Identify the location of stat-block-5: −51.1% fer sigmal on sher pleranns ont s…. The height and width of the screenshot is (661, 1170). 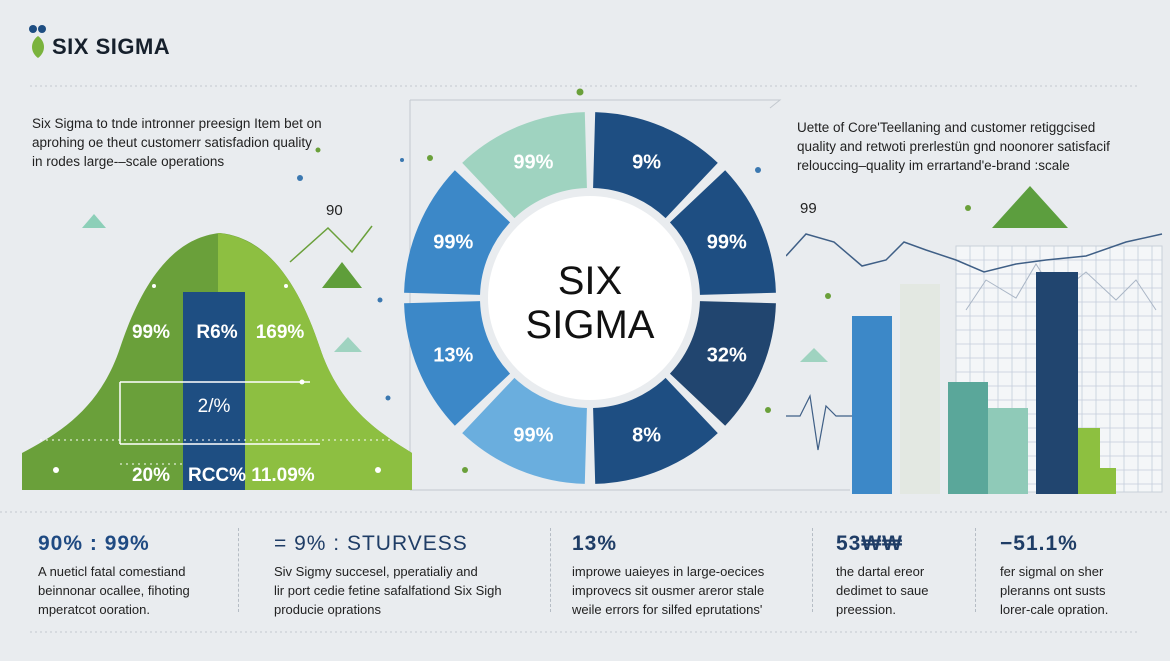
(1080, 575).